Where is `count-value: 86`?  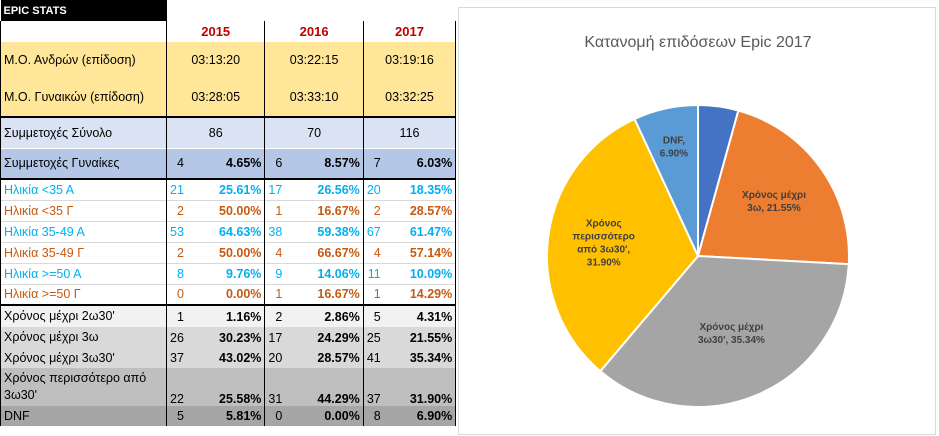 count-value: 86 is located at coordinates (215, 132).